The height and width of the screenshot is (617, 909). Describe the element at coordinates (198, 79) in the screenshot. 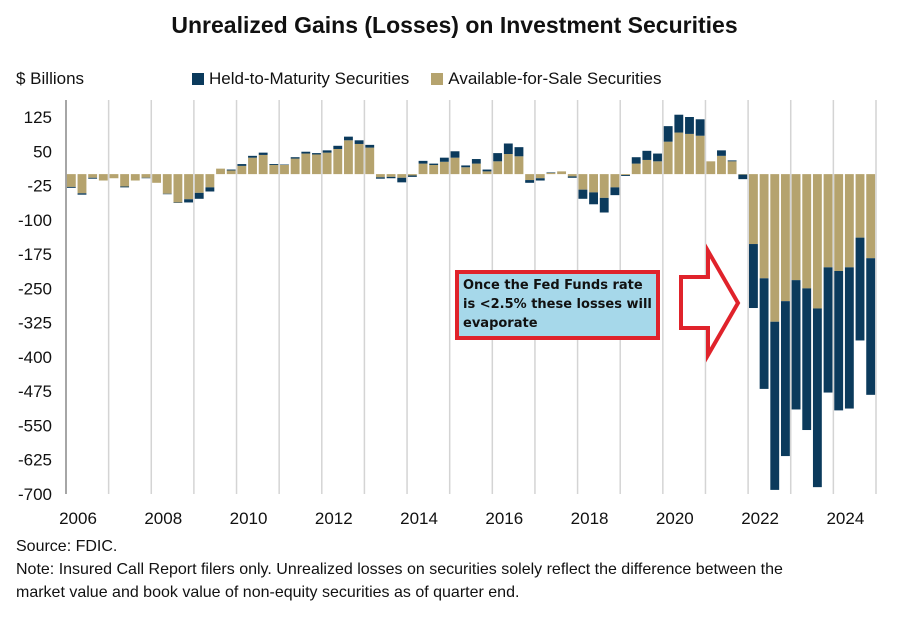

I see `legend-swatch-htm` at that location.